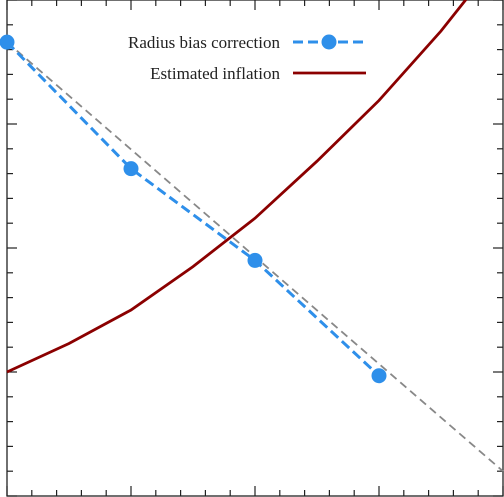  I want to click on legend-label-bias: Radius bias correction, so click(204, 42).